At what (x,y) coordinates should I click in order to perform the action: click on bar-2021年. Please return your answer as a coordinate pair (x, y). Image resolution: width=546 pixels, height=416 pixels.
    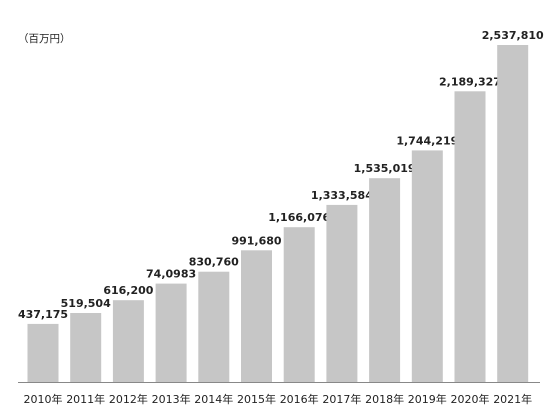
    Looking at the image, I should click on (513, 213).